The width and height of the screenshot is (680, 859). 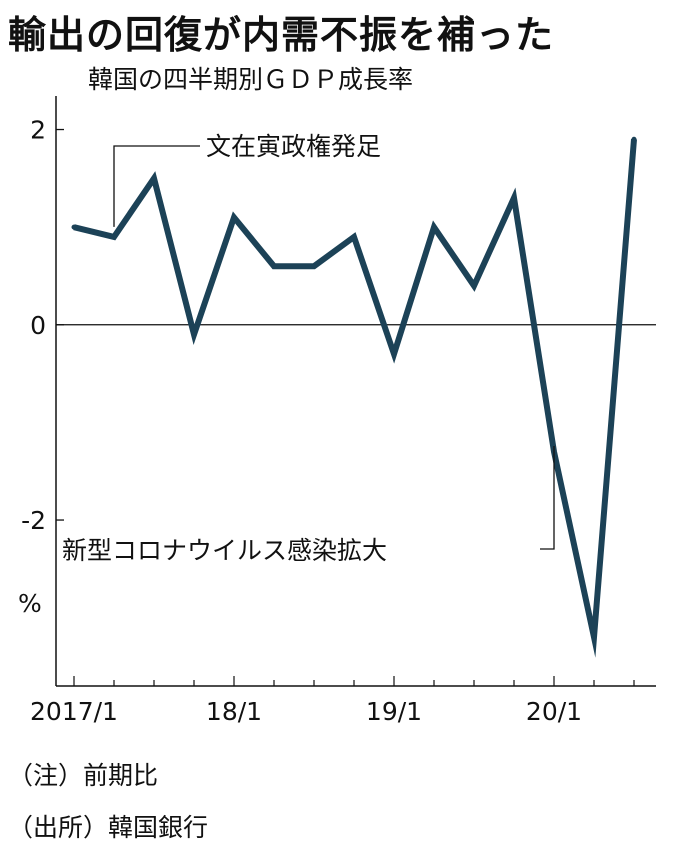 What do you see at coordinates (38, 130) in the screenshot?
I see `y-tick-label: 2` at bounding box center [38, 130].